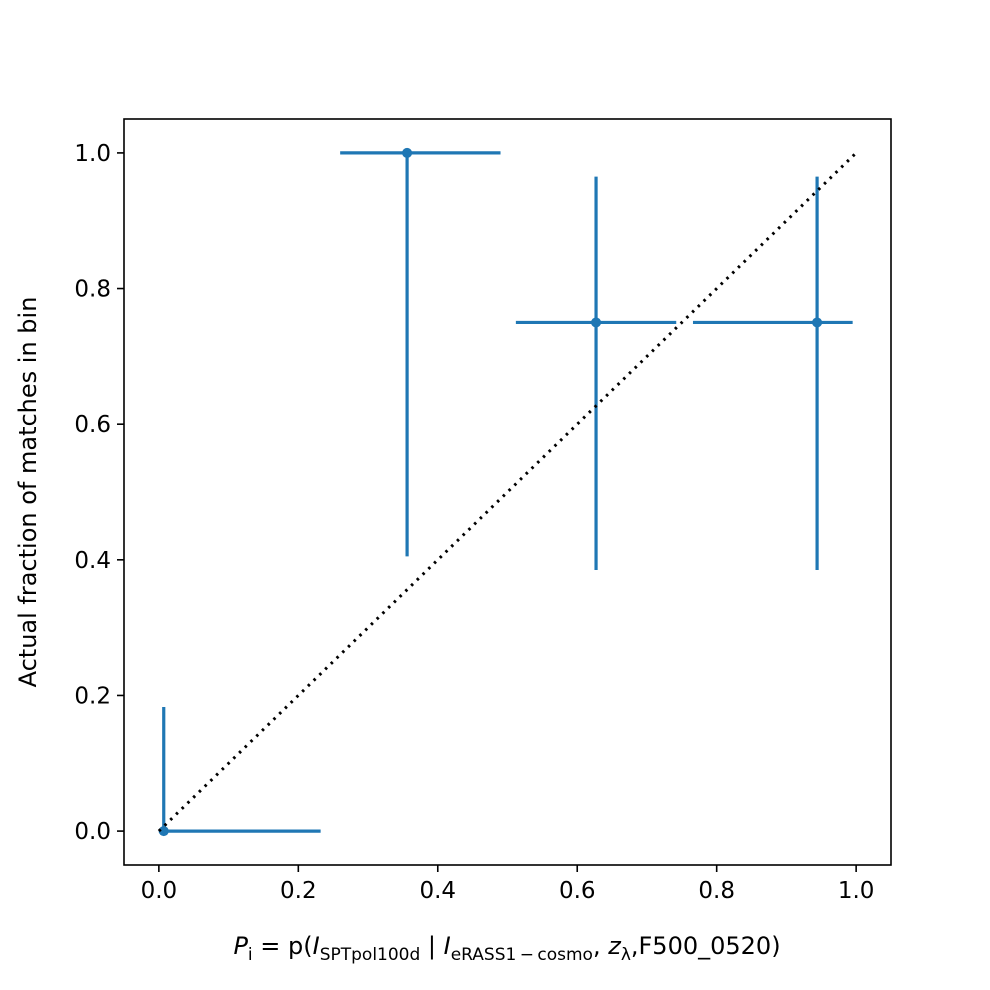 The width and height of the screenshot is (990, 990). Describe the element at coordinates (716, 891) in the screenshot. I see `x-tick-label: 0.8` at that location.